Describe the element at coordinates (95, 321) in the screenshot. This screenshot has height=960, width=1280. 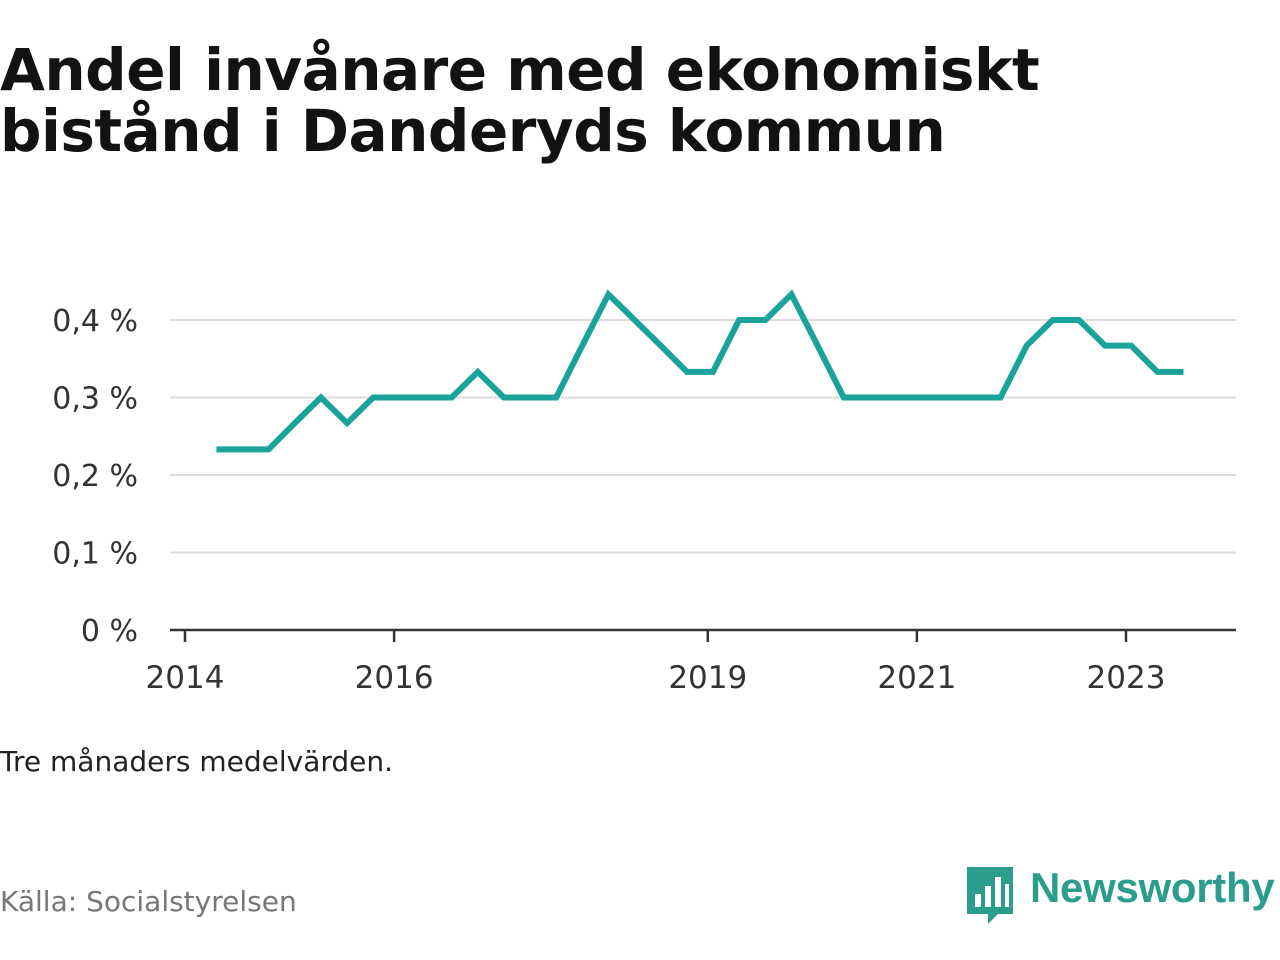
I see `y-tick-label: 0,4 %` at that location.